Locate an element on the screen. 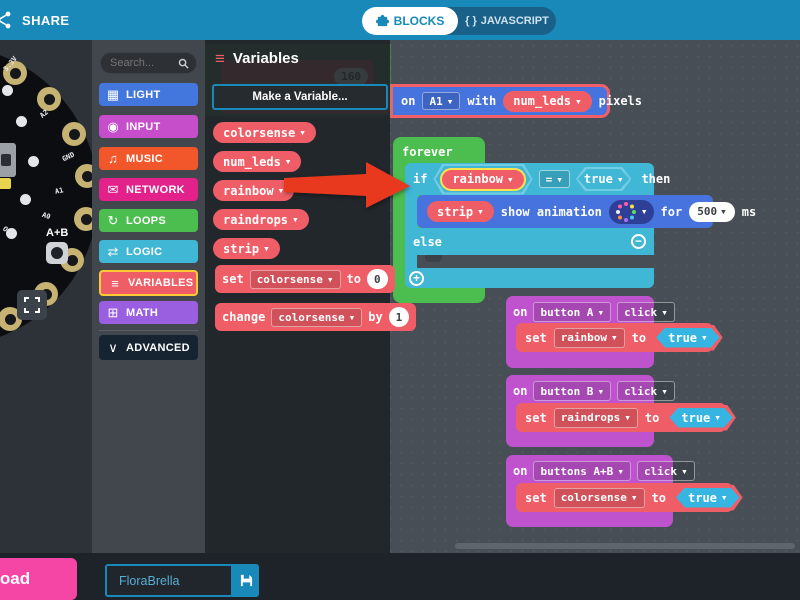 The width and height of the screenshot is (800, 600). block-if-bottom-row: + is located at coordinates (529, 278).